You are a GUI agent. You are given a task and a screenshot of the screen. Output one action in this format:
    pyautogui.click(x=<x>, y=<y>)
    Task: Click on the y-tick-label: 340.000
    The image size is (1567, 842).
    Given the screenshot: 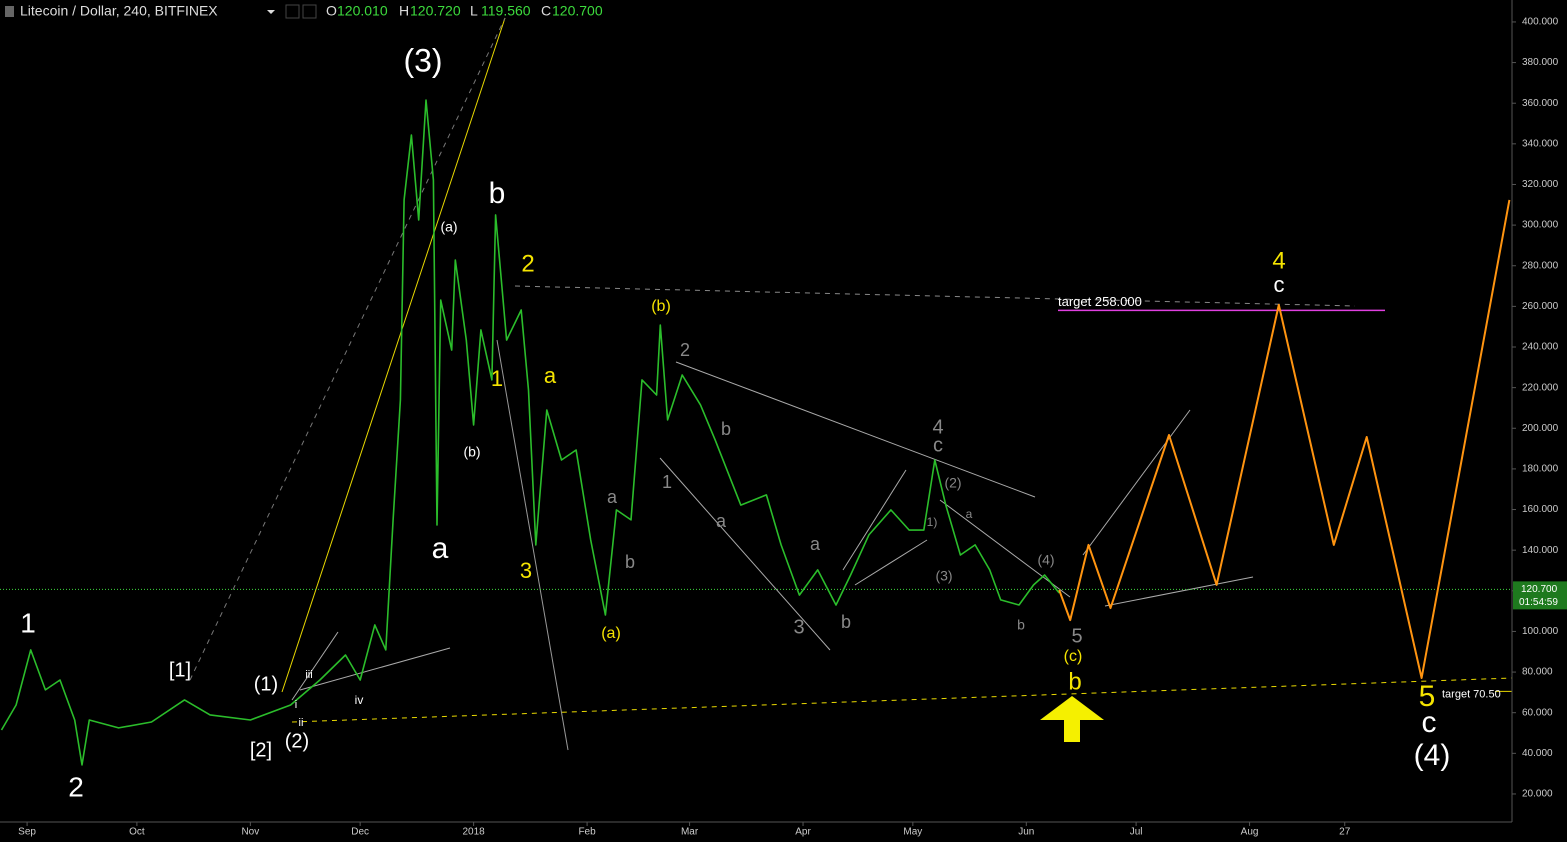 What is the action you would take?
    pyautogui.click(x=1540, y=143)
    